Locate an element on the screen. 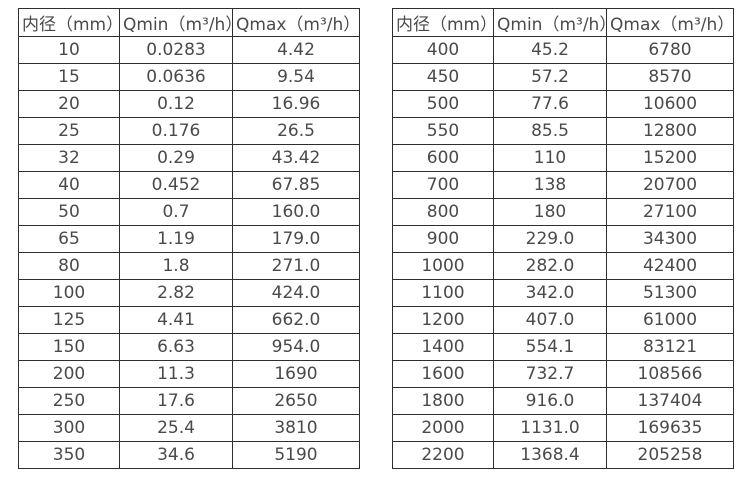 The image size is (750, 483). table-row: 1600 732.7 108566 is located at coordinates (563, 374).